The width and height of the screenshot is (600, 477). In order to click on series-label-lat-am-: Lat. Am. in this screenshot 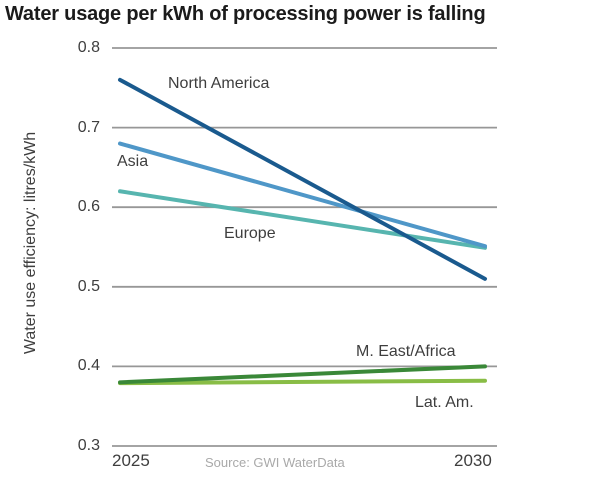, I will do `click(444, 402)`.